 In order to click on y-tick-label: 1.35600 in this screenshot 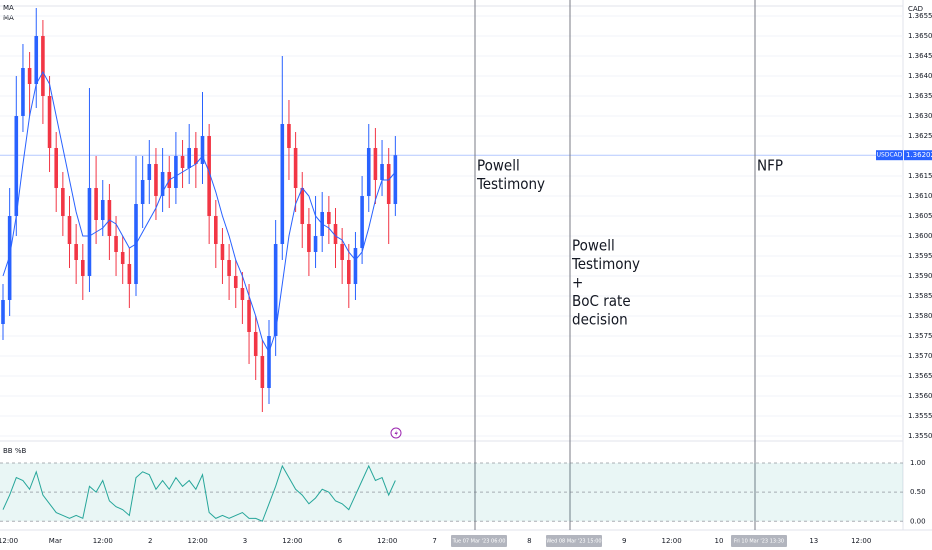, I will do `click(920, 396)`.